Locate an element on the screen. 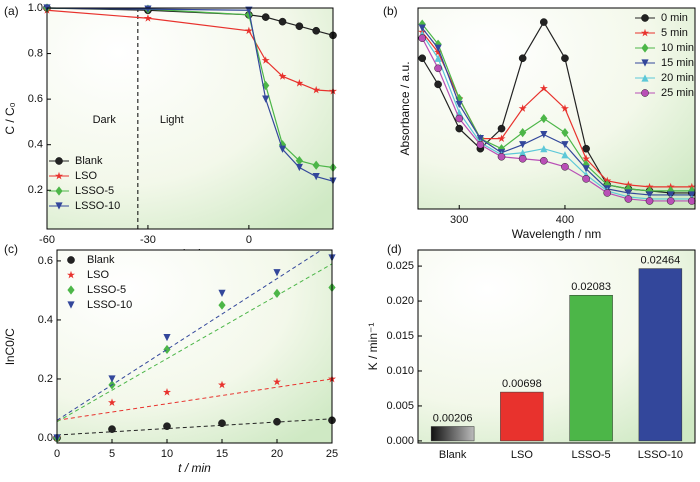  legend-label: 0 min is located at coordinates (674, 18).